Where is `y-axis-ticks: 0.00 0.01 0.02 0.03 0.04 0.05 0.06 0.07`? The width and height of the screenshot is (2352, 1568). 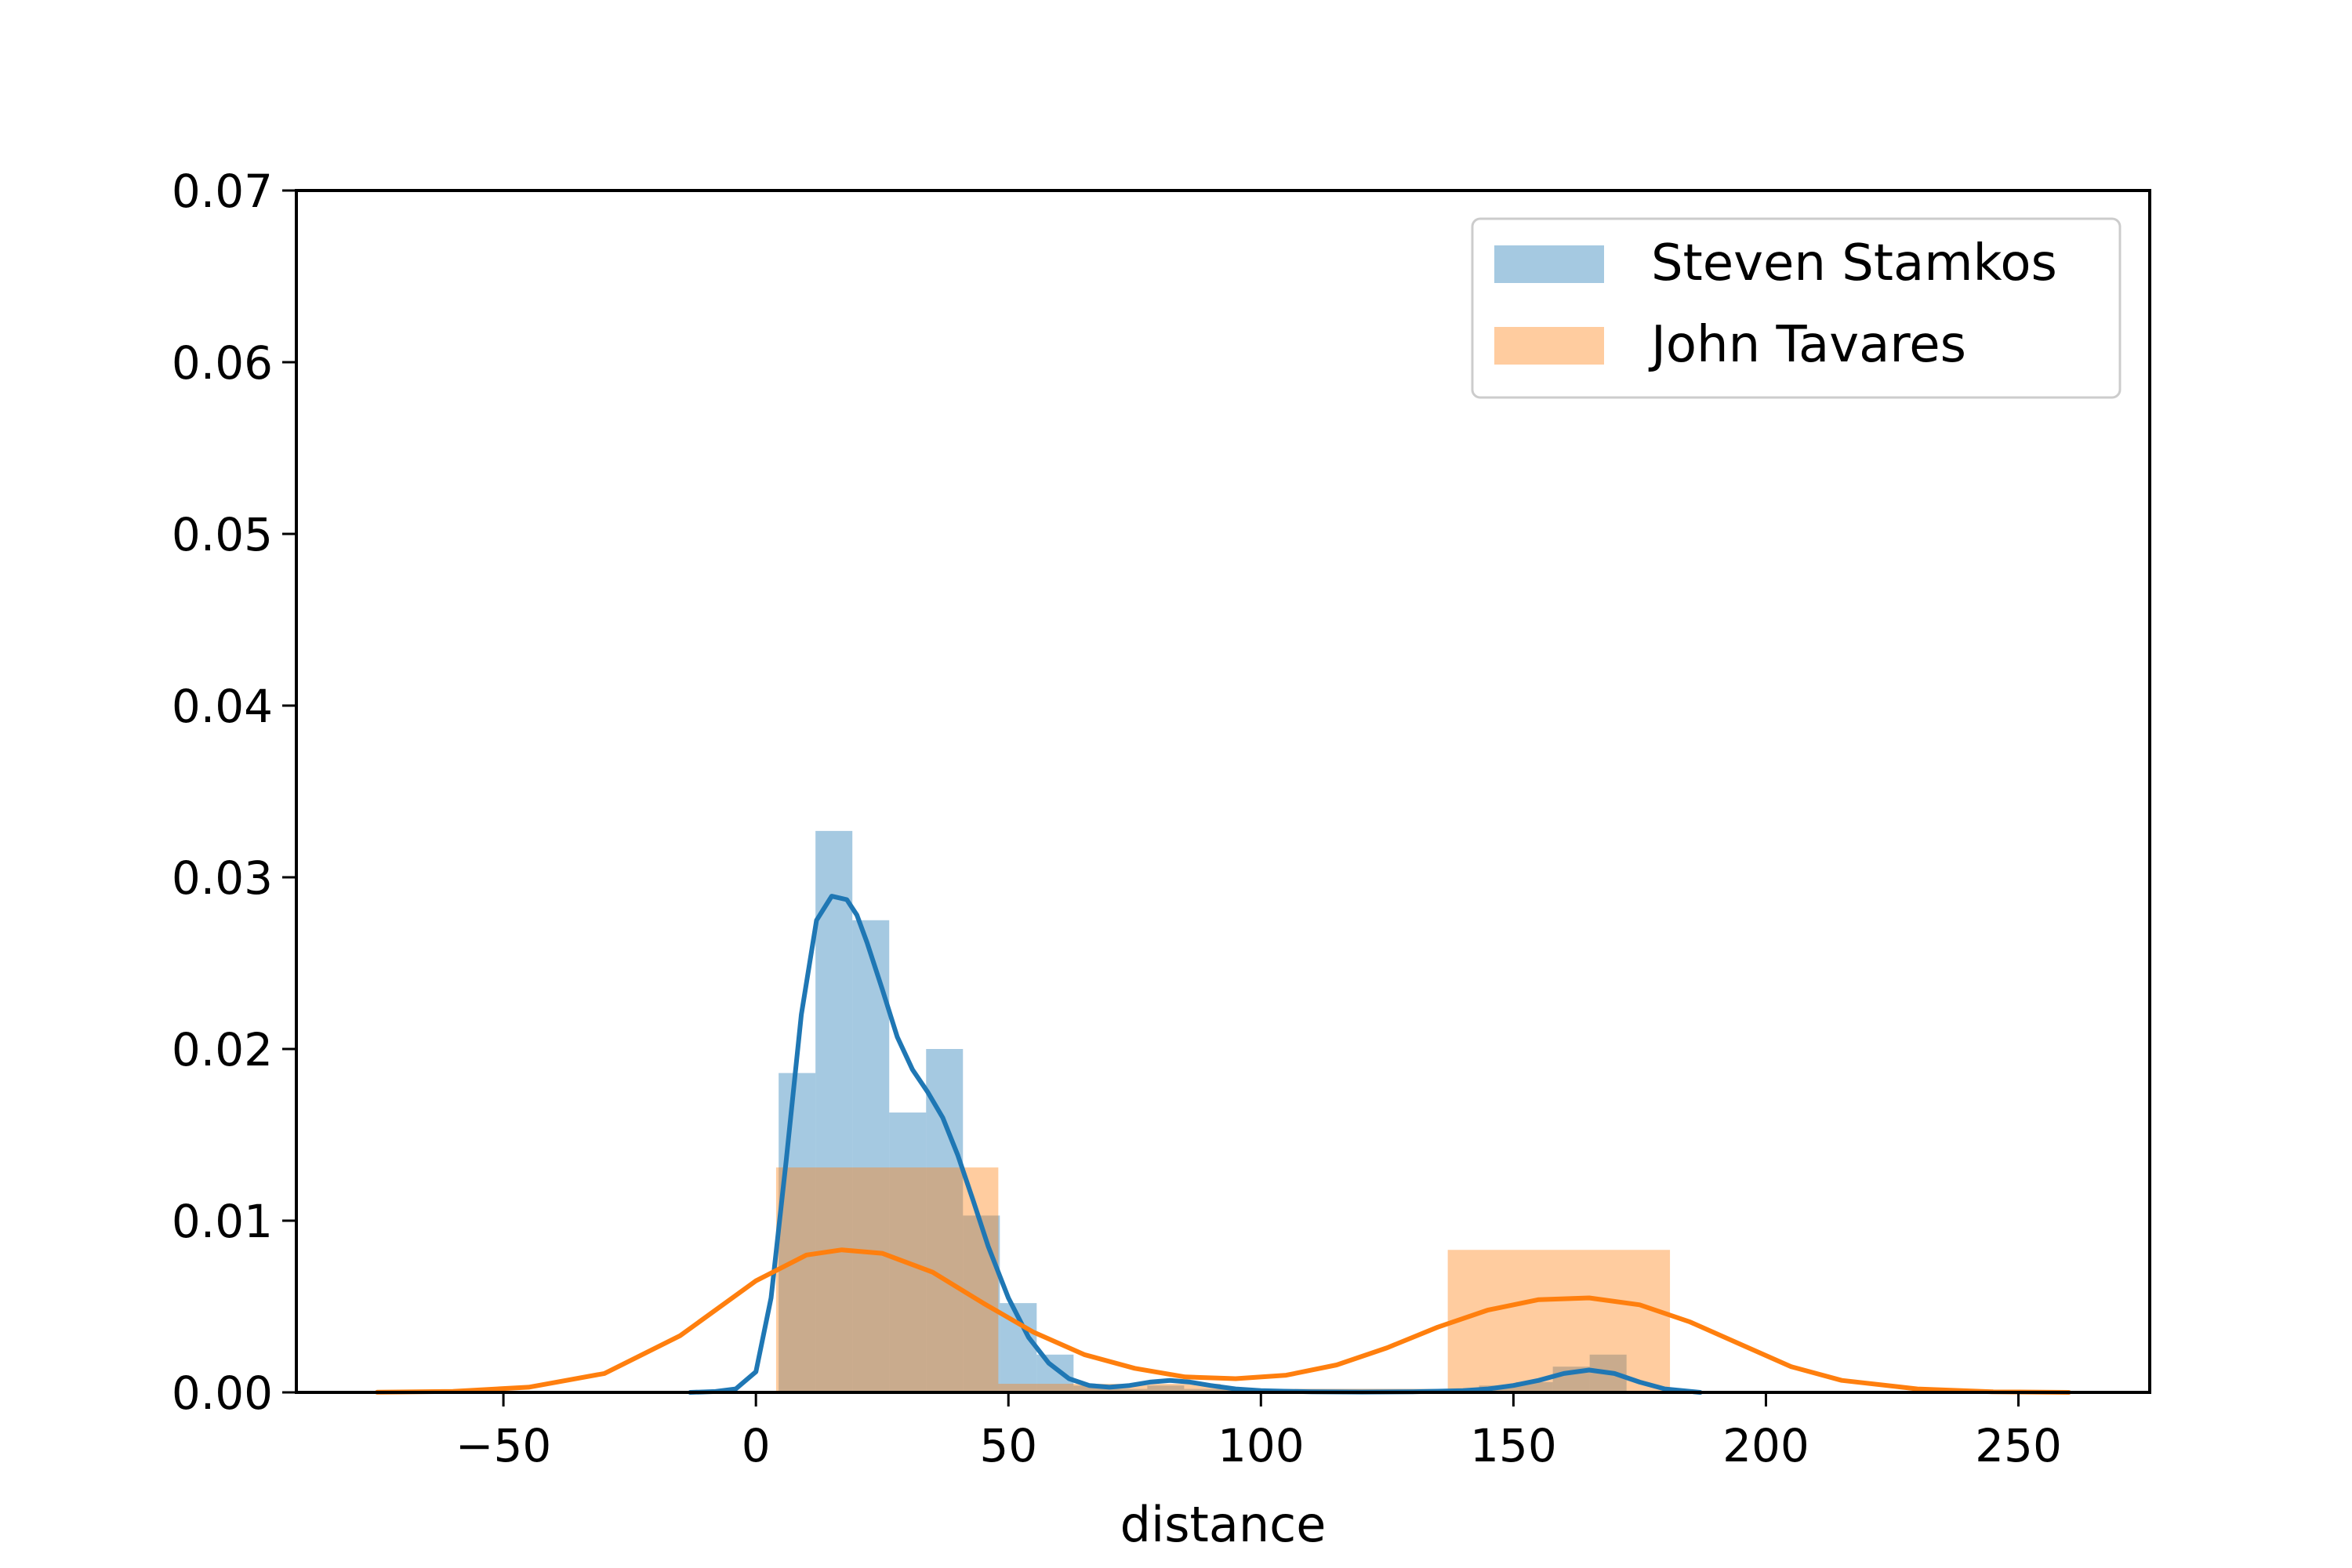 y-axis-ticks: 0.00 0.01 0.02 0.03 0.04 0.05 0.06 0.07 is located at coordinates (234, 792).